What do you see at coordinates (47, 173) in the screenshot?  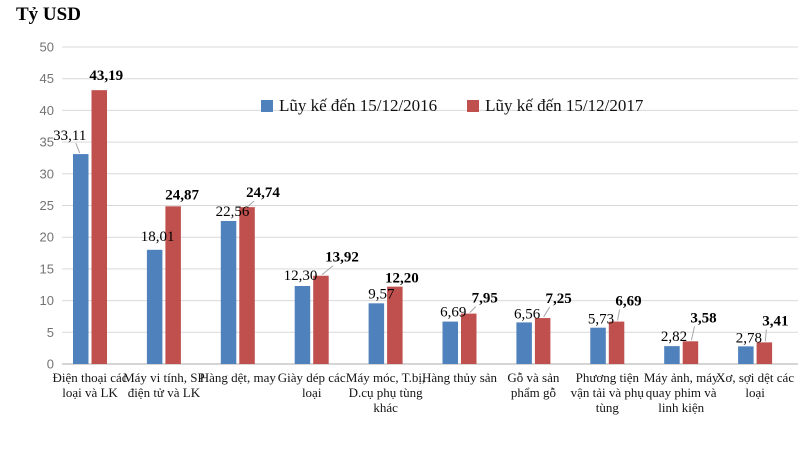 I see `y-axis-tick-label: 30` at bounding box center [47, 173].